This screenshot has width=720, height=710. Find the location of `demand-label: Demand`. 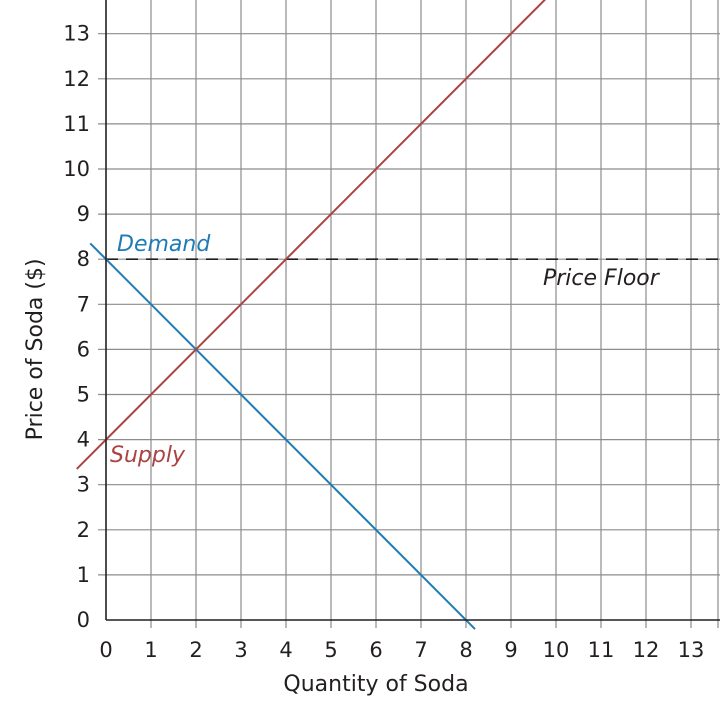

demand-label: Demand is located at coordinates (164, 244).